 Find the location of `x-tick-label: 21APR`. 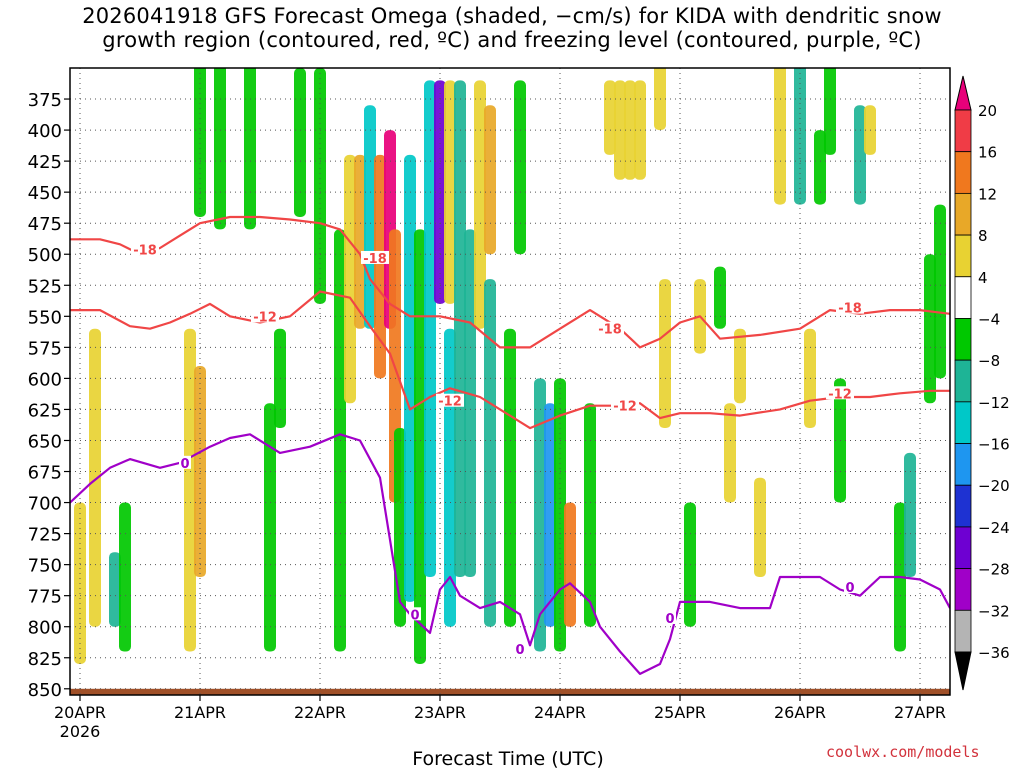

x-tick-label: 21APR is located at coordinates (200, 712).